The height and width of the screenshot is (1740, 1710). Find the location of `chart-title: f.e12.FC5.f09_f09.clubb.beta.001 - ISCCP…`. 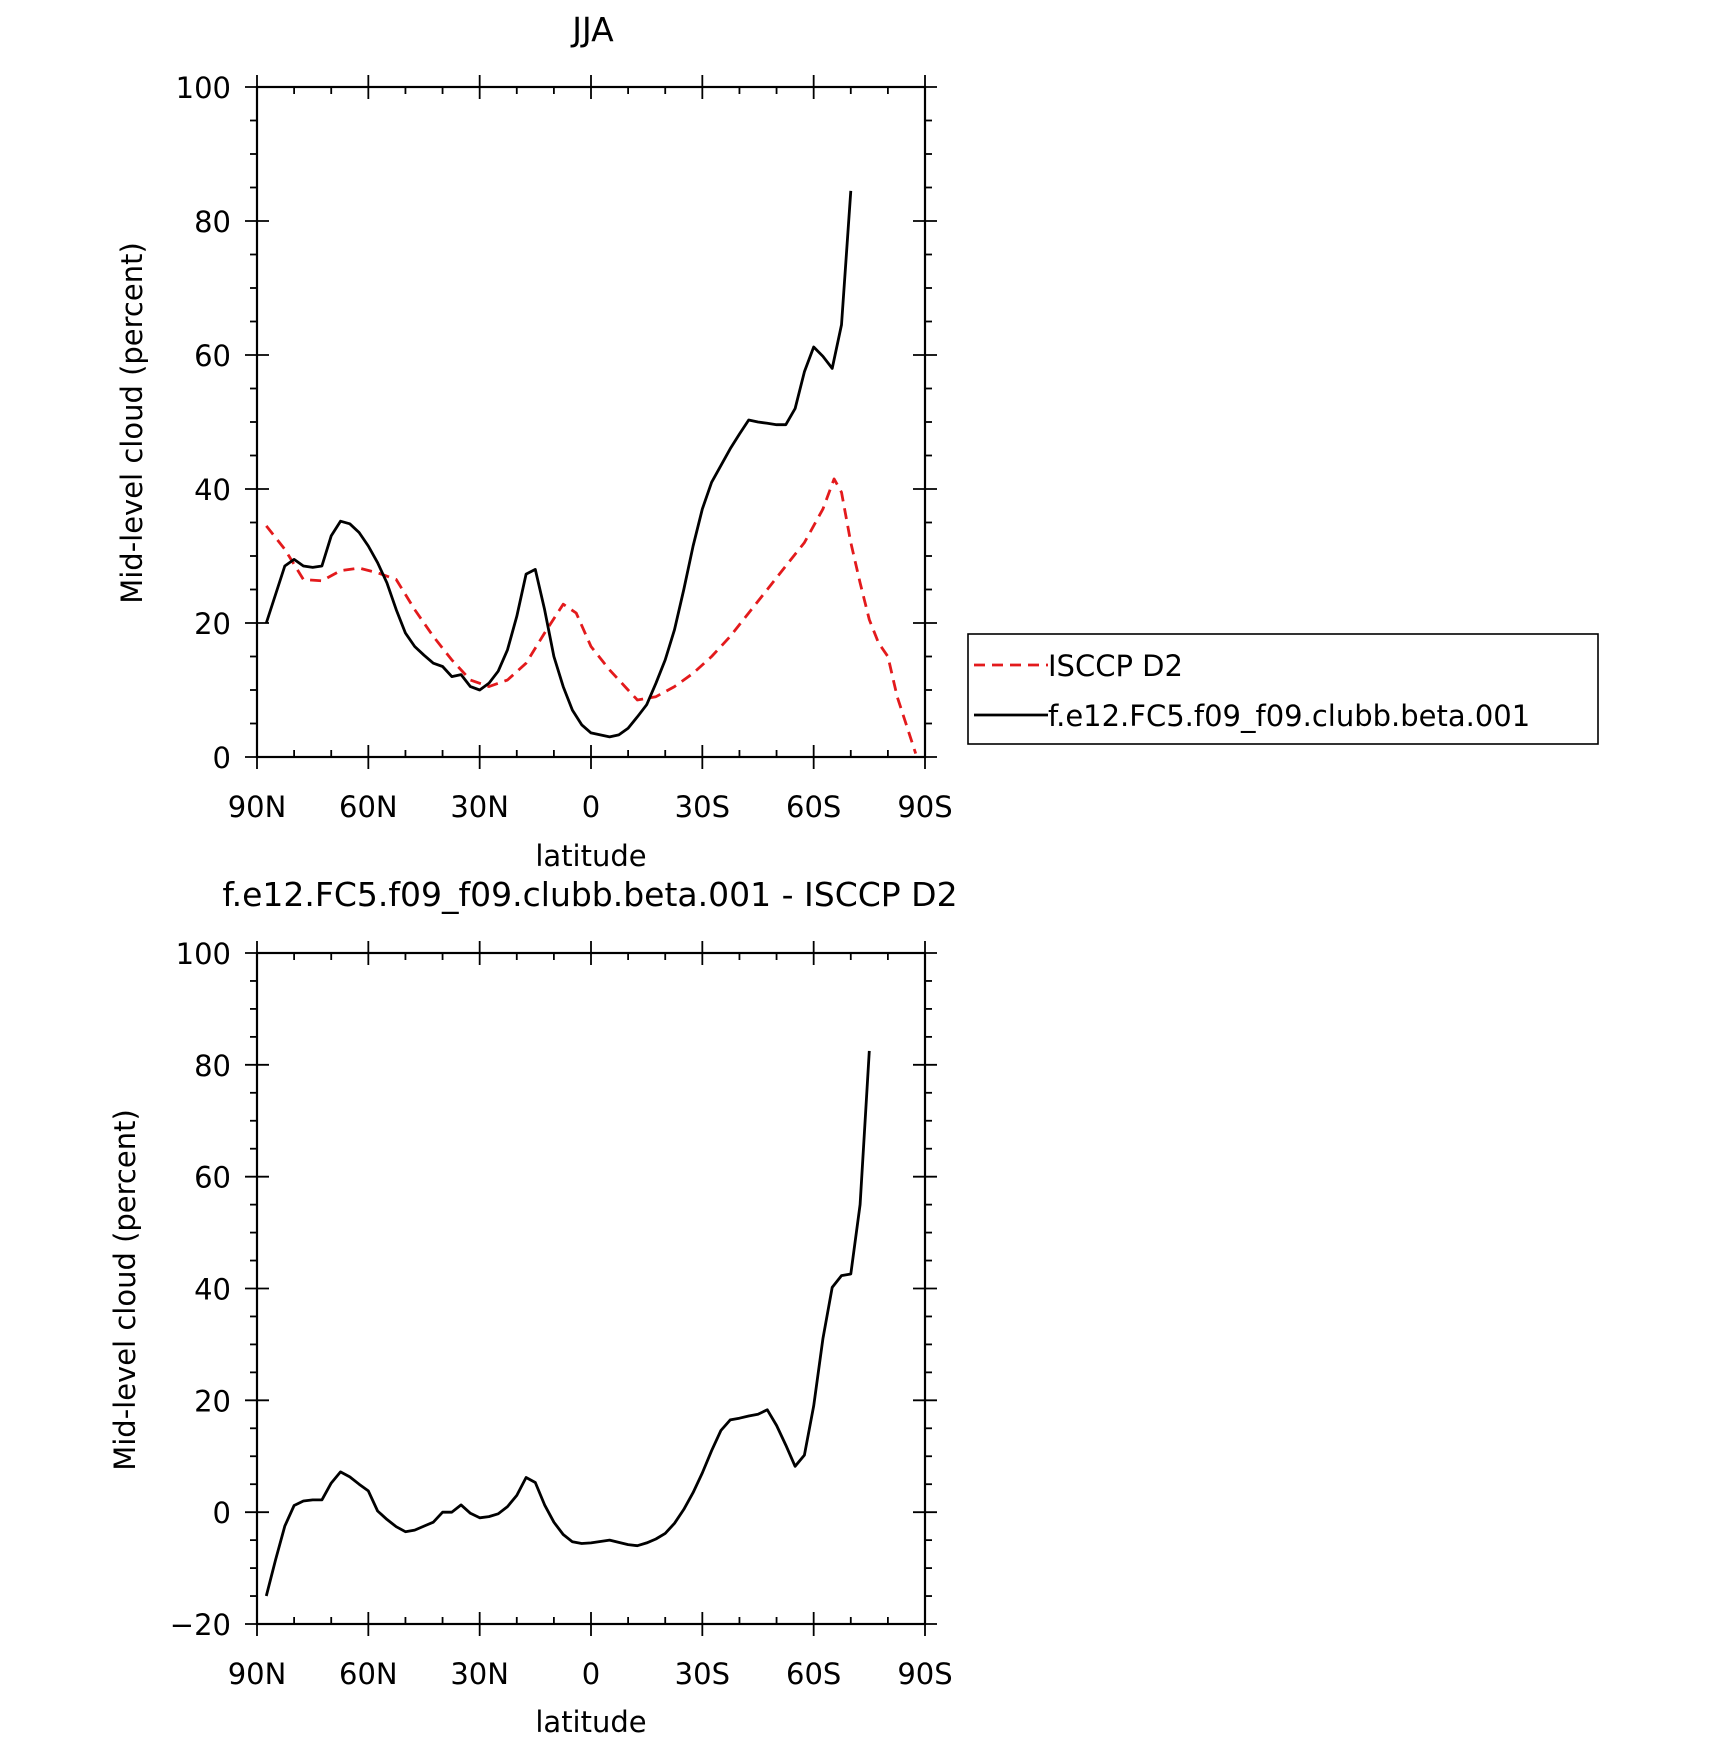

chart-title: f.e12.FC5.f09_f09.clubb.beta.001 - ISCCP… is located at coordinates (589, 894).